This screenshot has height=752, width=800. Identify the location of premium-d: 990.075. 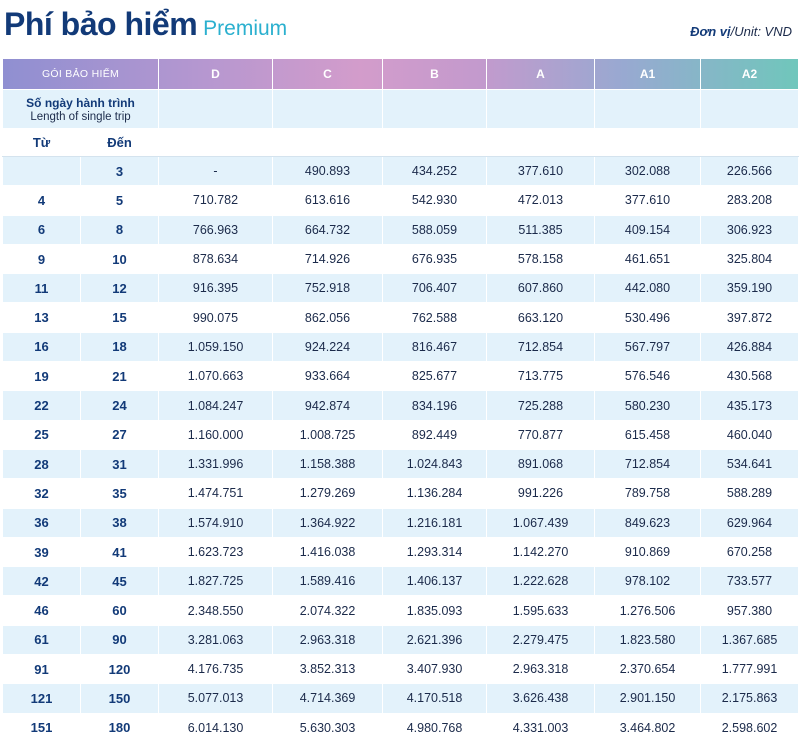
(215, 317).